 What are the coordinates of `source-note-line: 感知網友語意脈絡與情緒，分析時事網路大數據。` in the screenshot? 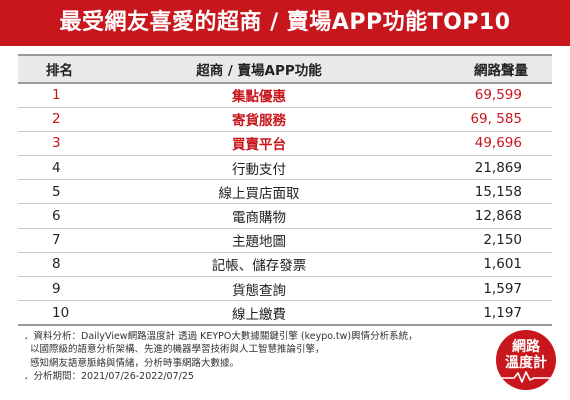 It's located at (135, 363).